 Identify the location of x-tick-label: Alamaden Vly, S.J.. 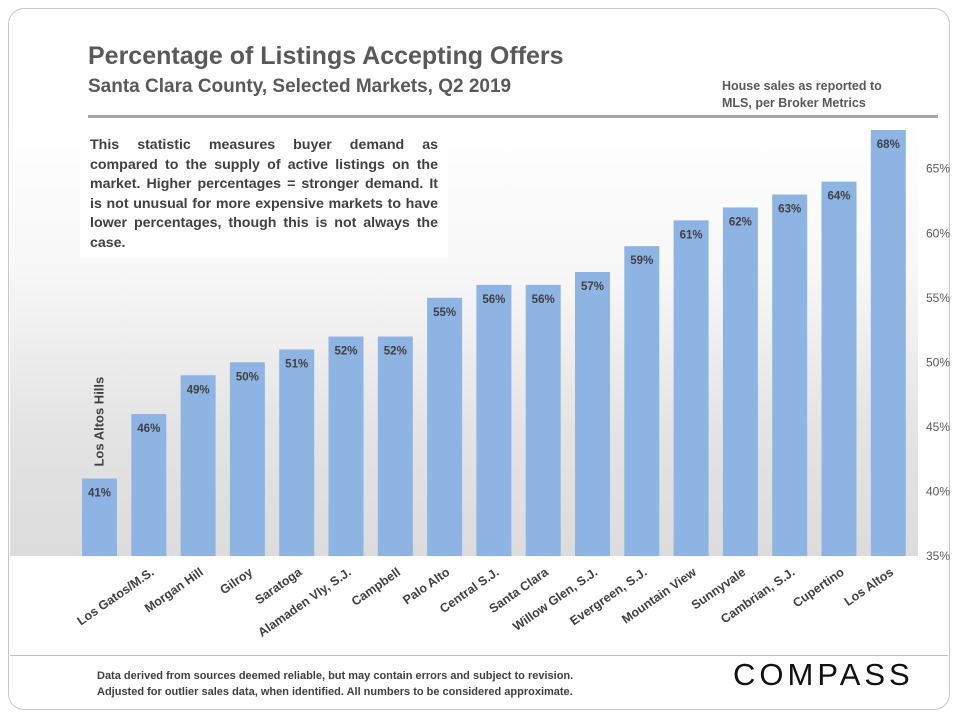
(304, 602).